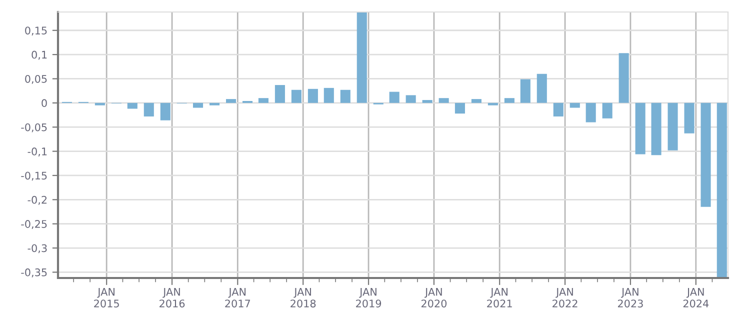 This screenshot has width=751, height=313. I want to click on y-tick-label: 0,05, so click(36, 79).